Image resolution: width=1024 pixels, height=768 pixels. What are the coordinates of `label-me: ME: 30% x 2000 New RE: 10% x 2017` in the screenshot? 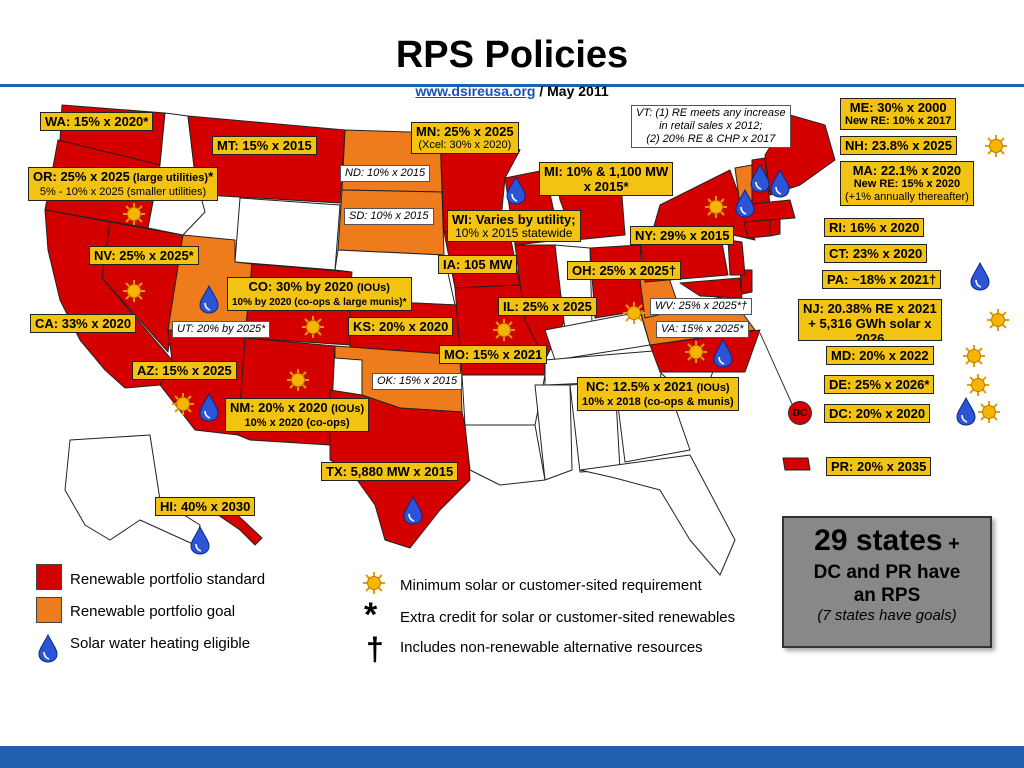 It's located at (898, 114).